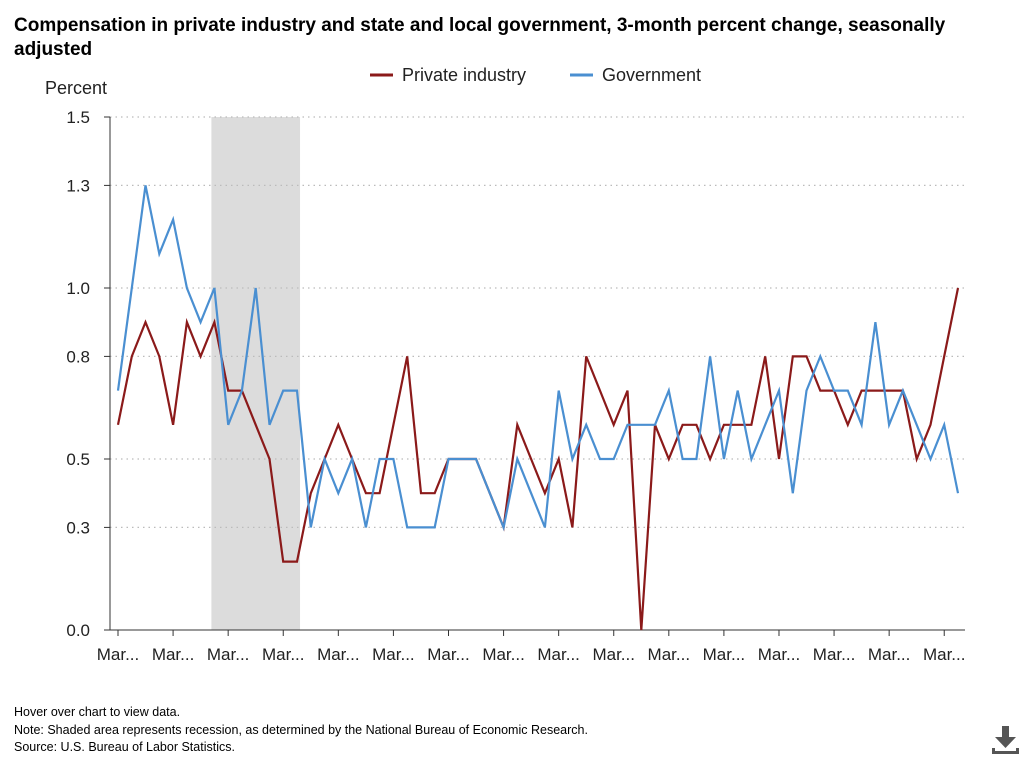 Image resolution: width=1024 pixels, height=761 pixels. Describe the element at coordinates (78, 630) in the screenshot. I see `y-tick-label: 0.0` at that location.